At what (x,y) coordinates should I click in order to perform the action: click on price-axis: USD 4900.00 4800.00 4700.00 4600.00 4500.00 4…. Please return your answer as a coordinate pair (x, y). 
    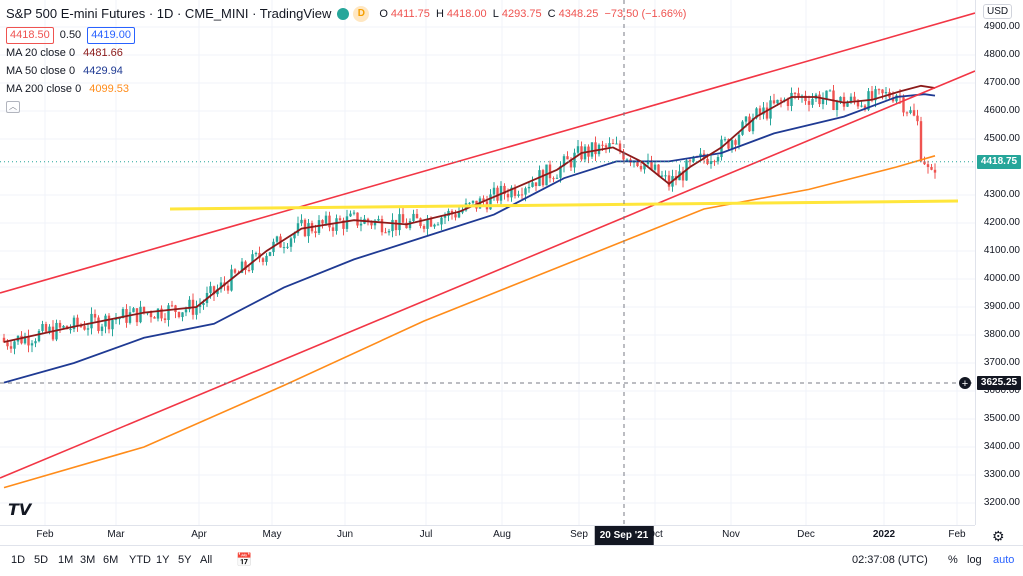
    Looking at the image, I should click on (999, 262).